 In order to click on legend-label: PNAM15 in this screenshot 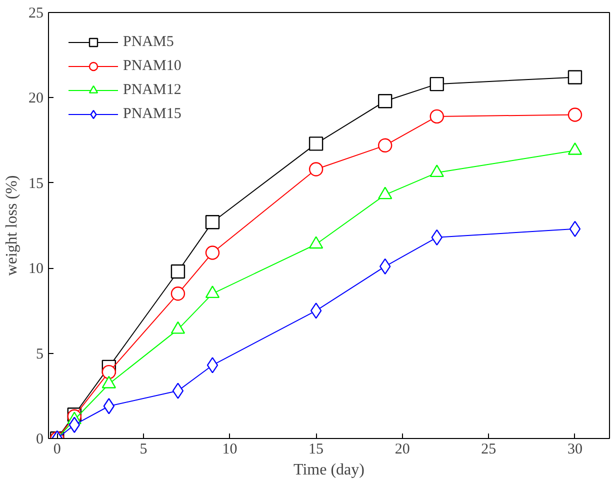, I will do `click(152, 114)`.